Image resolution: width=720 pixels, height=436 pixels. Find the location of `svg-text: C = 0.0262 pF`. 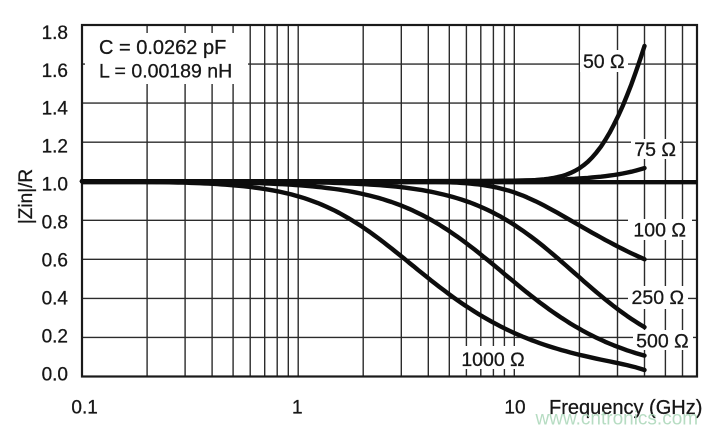

svg-text: C = 0.0262 pF is located at coordinates (162, 48).